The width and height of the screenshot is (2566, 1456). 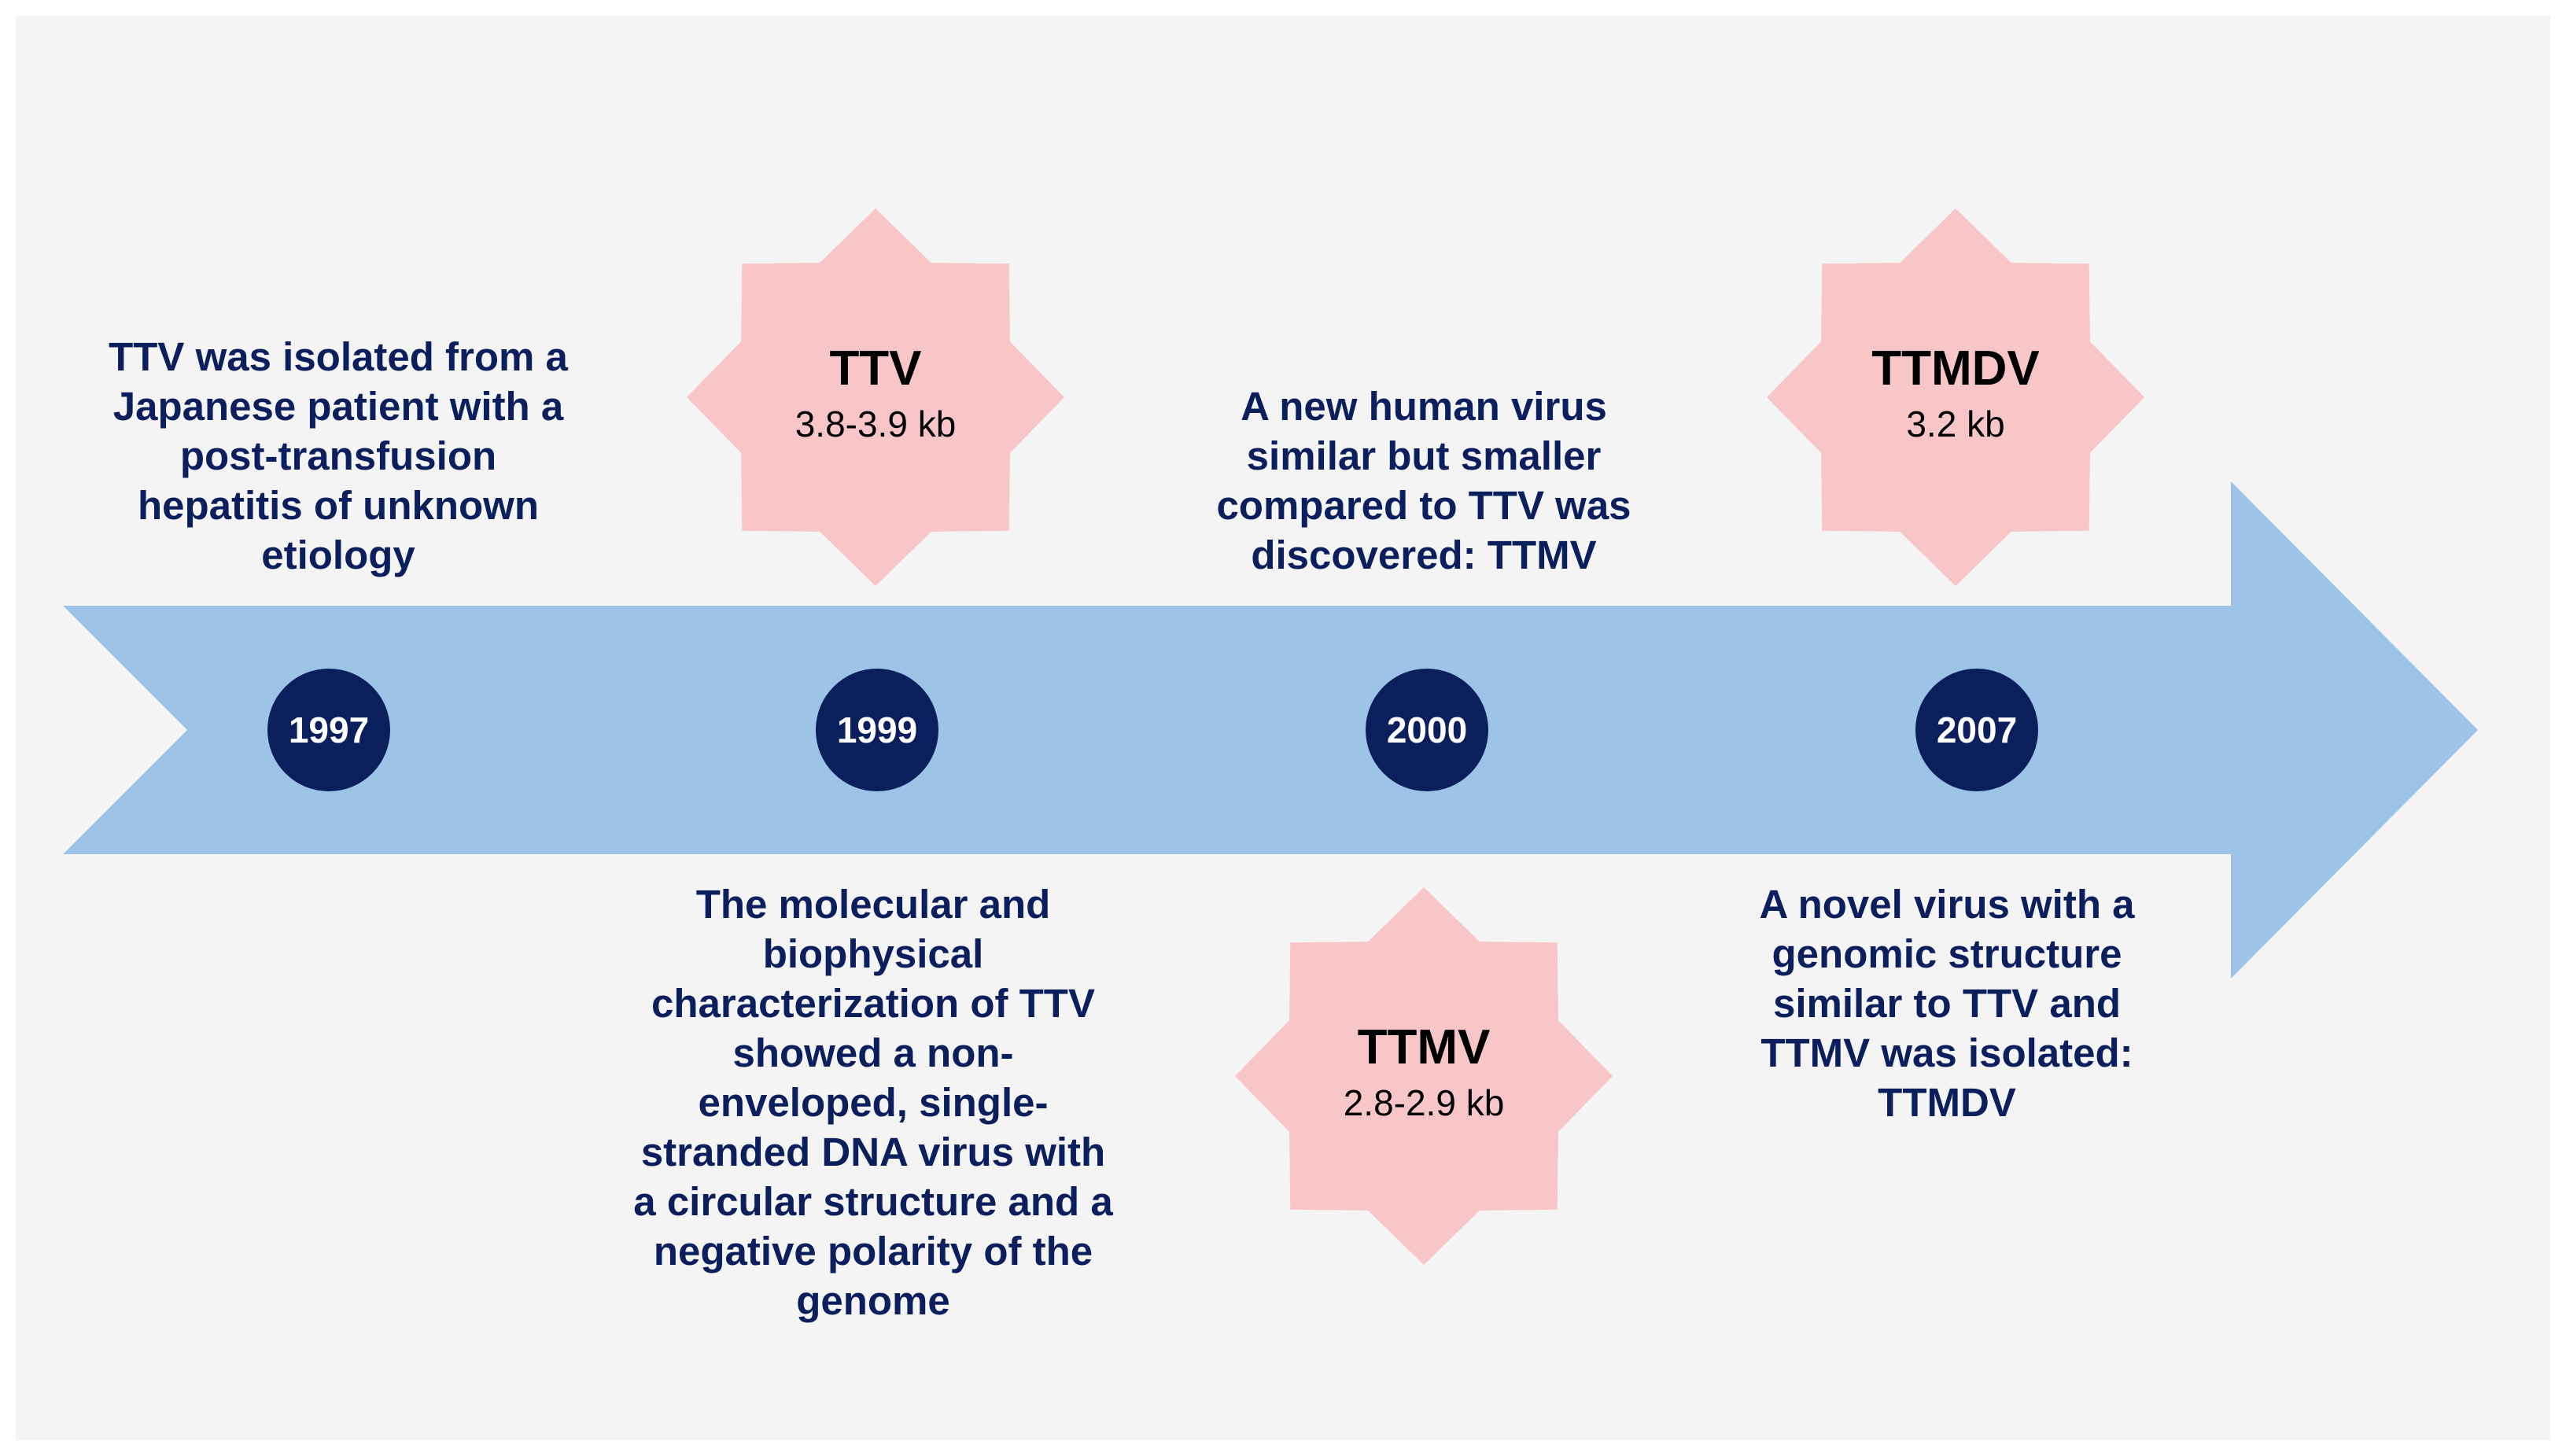 I want to click on virus-ttmdv-shape, so click(x=1955, y=397).